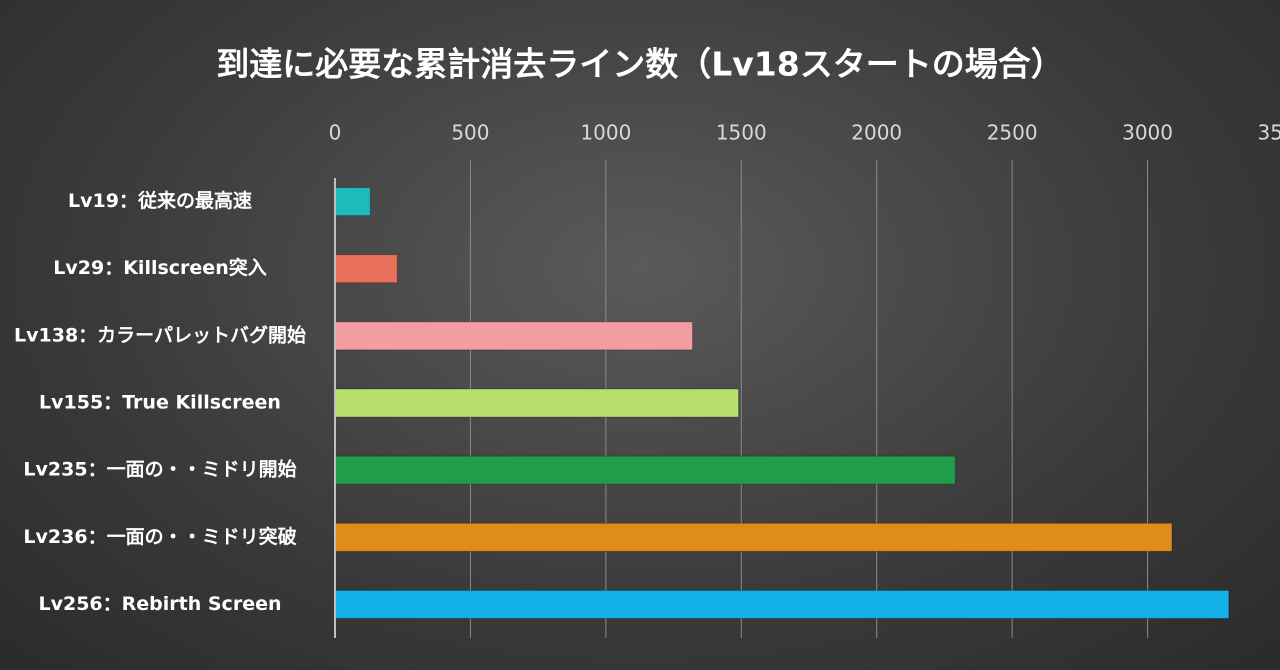  I want to click on x-tick-label: 3000, so click(1147, 133).